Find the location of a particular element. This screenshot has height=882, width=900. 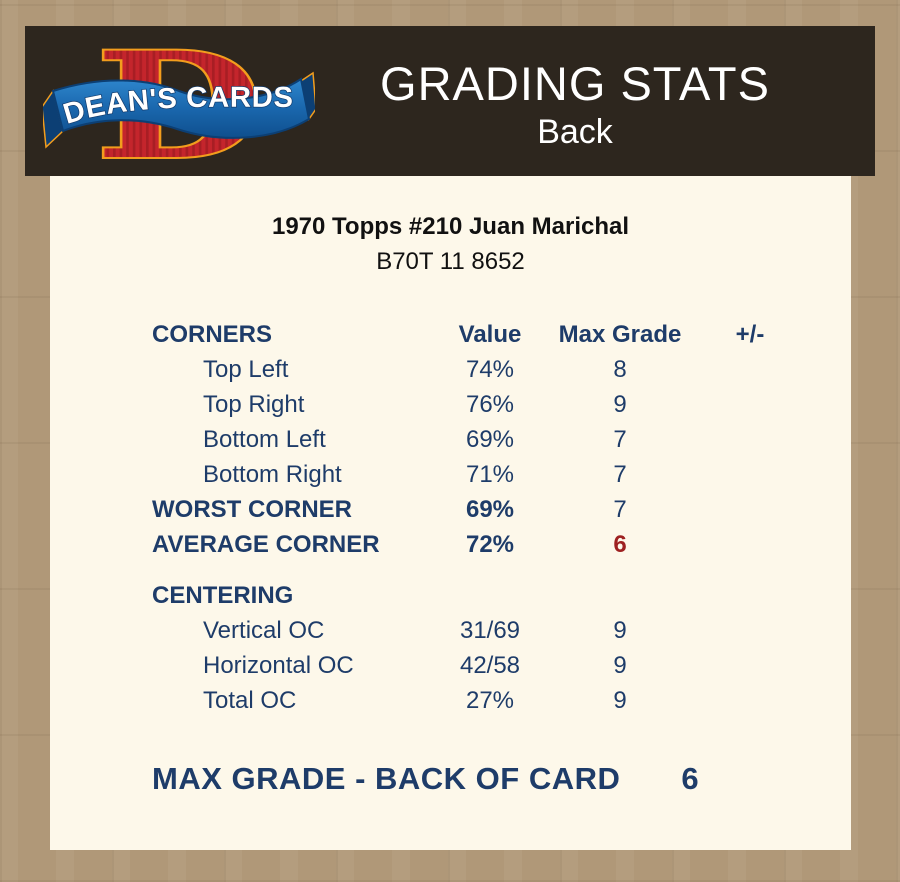

table-header-row: CORNERS Value Max Grade +/- is located at coordinates (501, 334).